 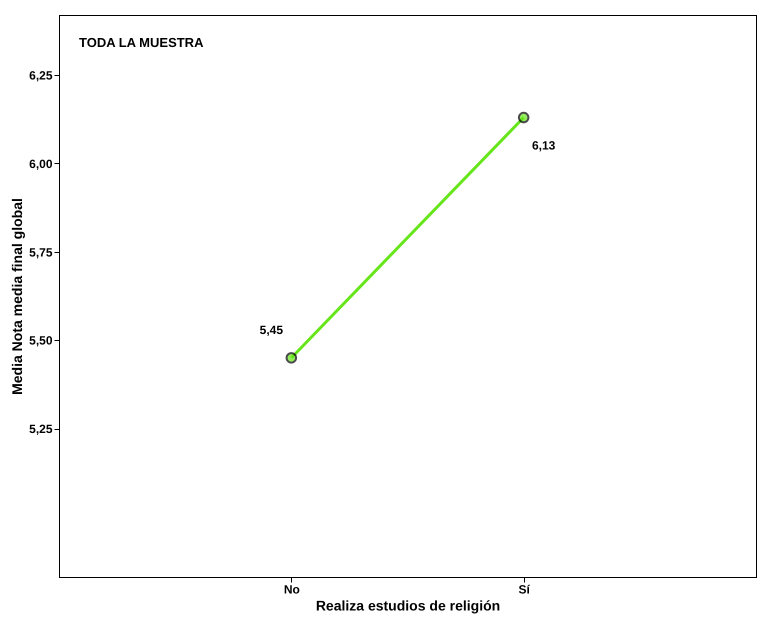 I want to click on y-tick-label: 5,50, so click(x=41, y=341).